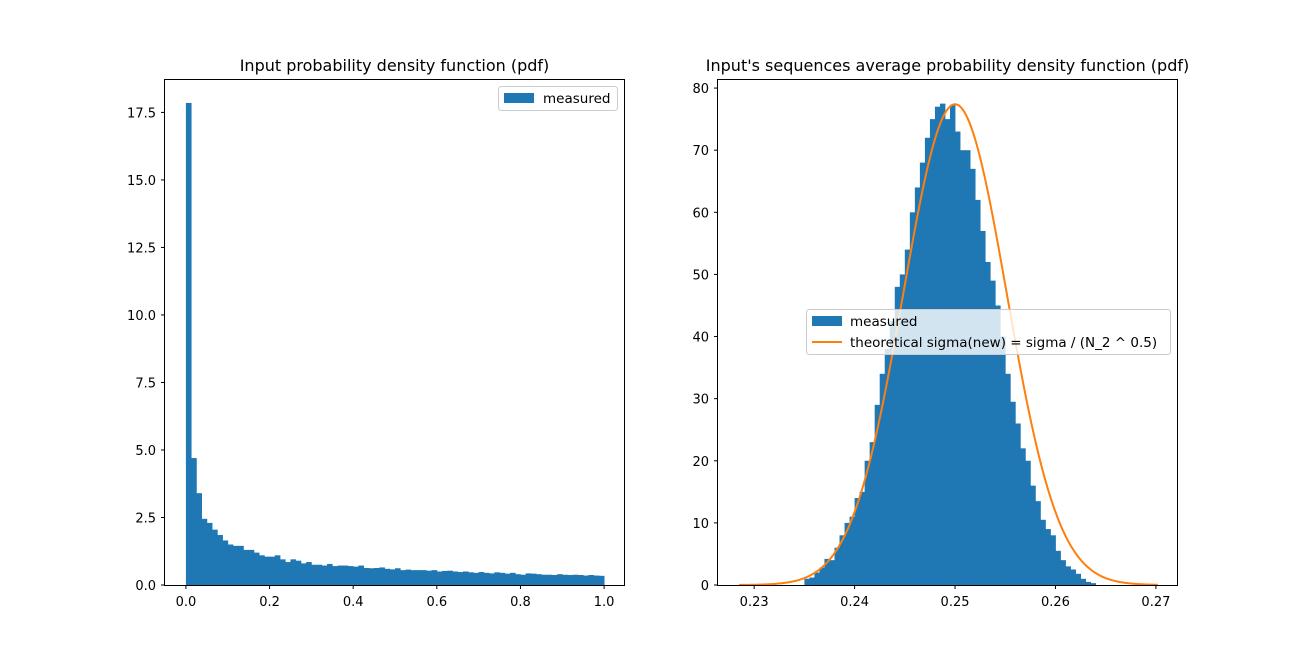 The image size is (1309, 658). I want to click on y-tick-label: 60, so click(700, 213).